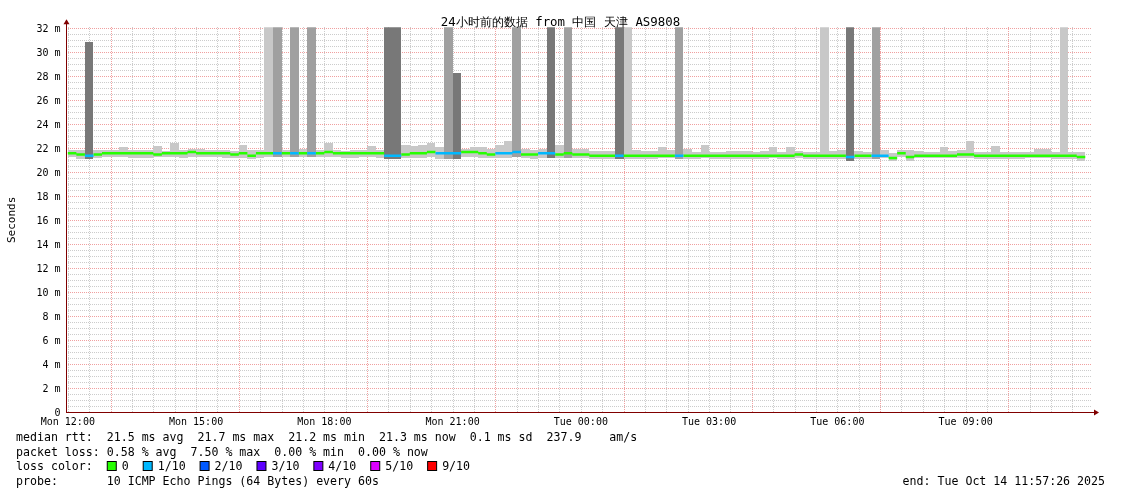 This screenshot has height=494, width=1121. I want to click on y-tick-label: 14 m, so click(48, 244).